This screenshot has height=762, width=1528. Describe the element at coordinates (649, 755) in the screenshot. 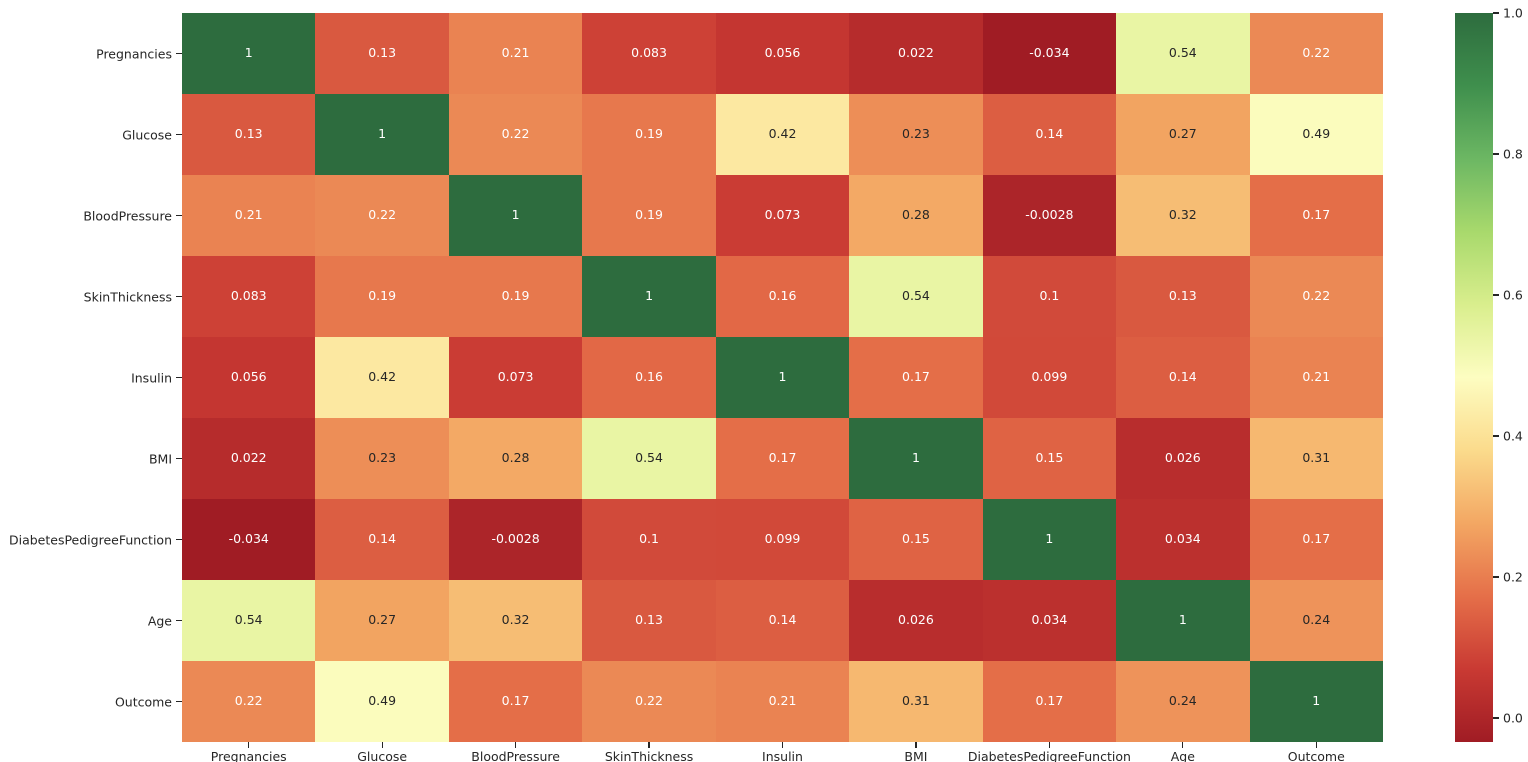

I see `x-axis-label: SkinThickness` at that location.